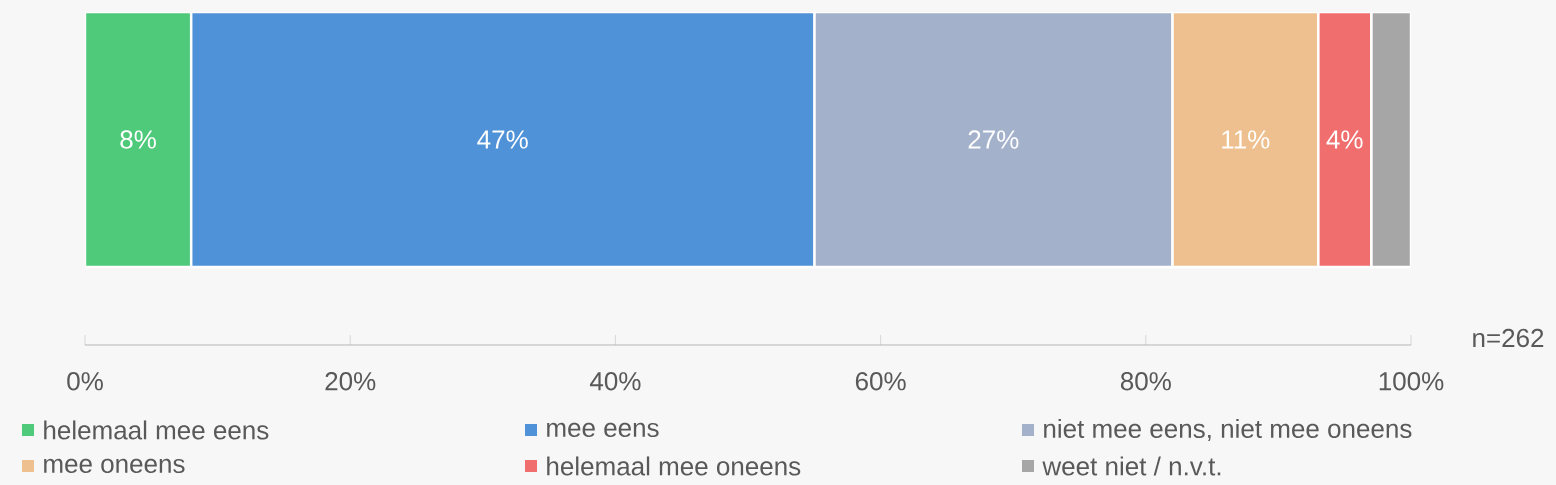 This screenshot has width=1556, height=485. Describe the element at coordinates (85, 381) in the screenshot. I see `x-tick-label: 0%` at that location.